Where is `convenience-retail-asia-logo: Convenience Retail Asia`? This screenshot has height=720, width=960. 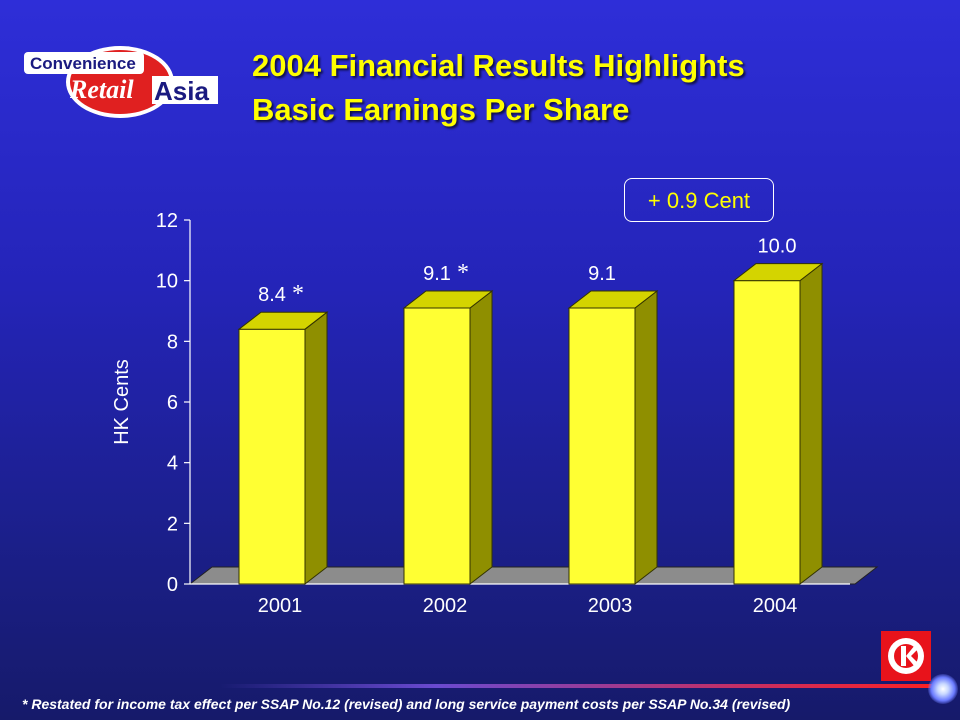 convenience-retail-asia-logo: Convenience Retail Asia is located at coordinates (120, 80).